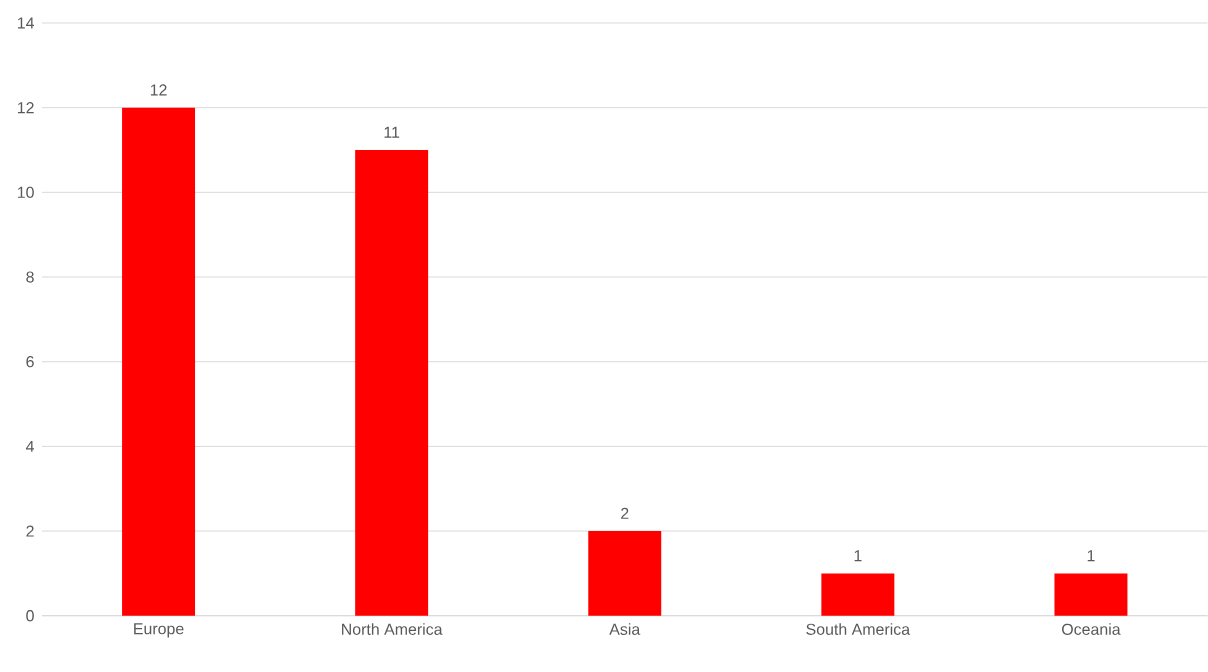 The image size is (1208, 672). What do you see at coordinates (30, 277) in the screenshot?
I see `y-tick-label: 8` at bounding box center [30, 277].